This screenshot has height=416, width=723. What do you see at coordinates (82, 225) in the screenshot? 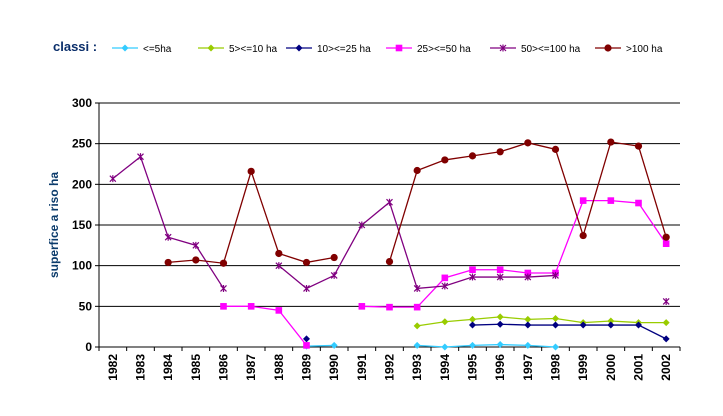
I see `y-tick-label: 150` at bounding box center [82, 225].